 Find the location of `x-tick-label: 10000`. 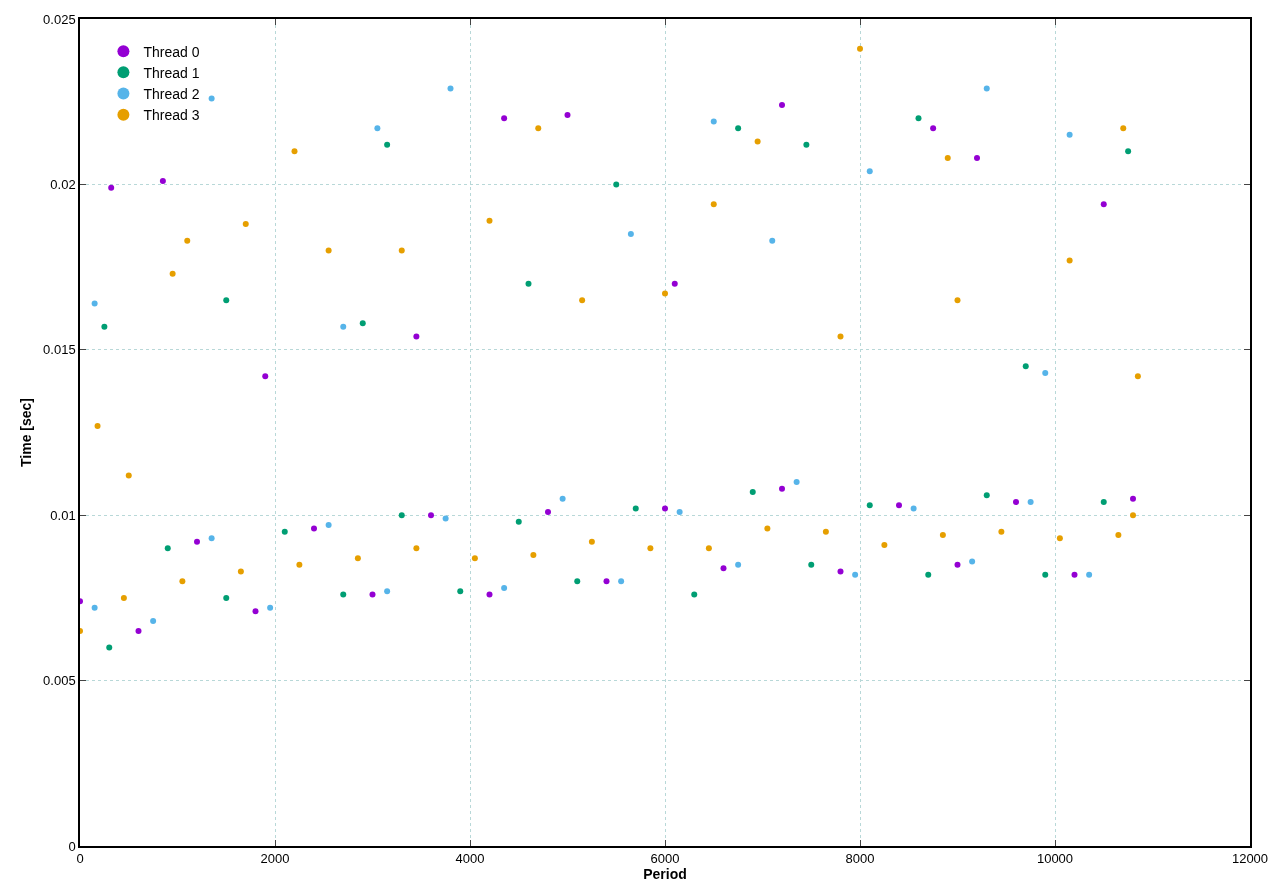

x-tick-label: 10000 is located at coordinates (1055, 859).